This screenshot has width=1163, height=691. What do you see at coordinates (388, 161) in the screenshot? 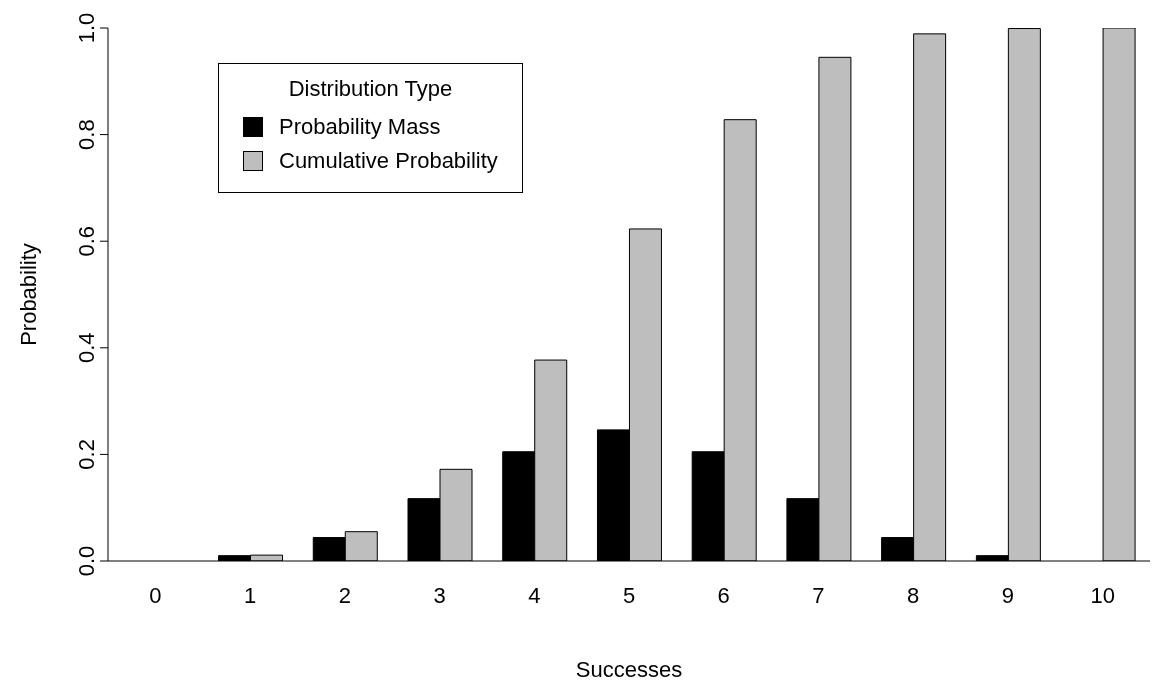
I see `legend-label: Cumulative Probability` at bounding box center [388, 161].